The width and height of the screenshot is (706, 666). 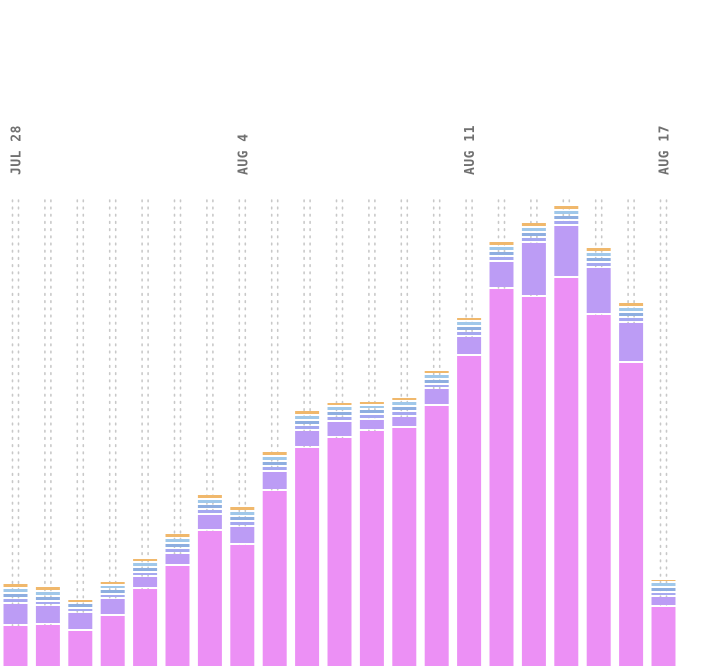 What do you see at coordinates (665, 150) in the screenshot?
I see `date-tick-label: AUG 17` at bounding box center [665, 150].